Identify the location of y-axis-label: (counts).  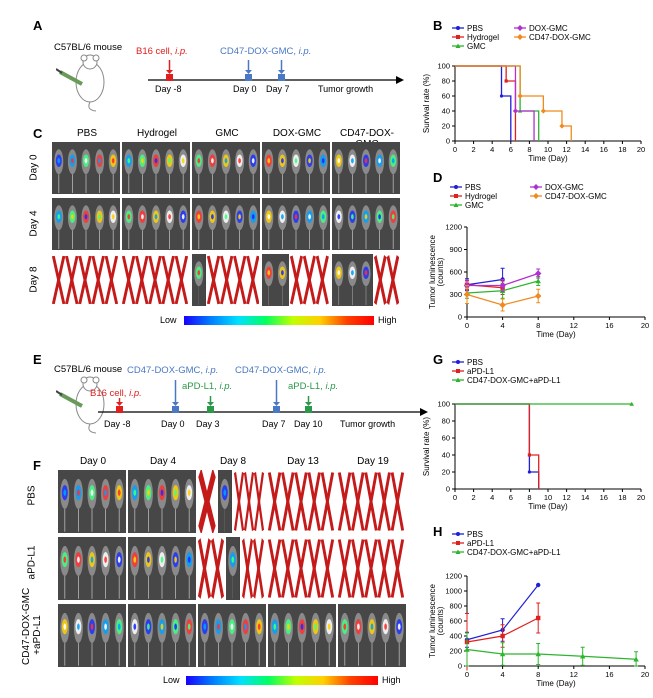
(440, 271).